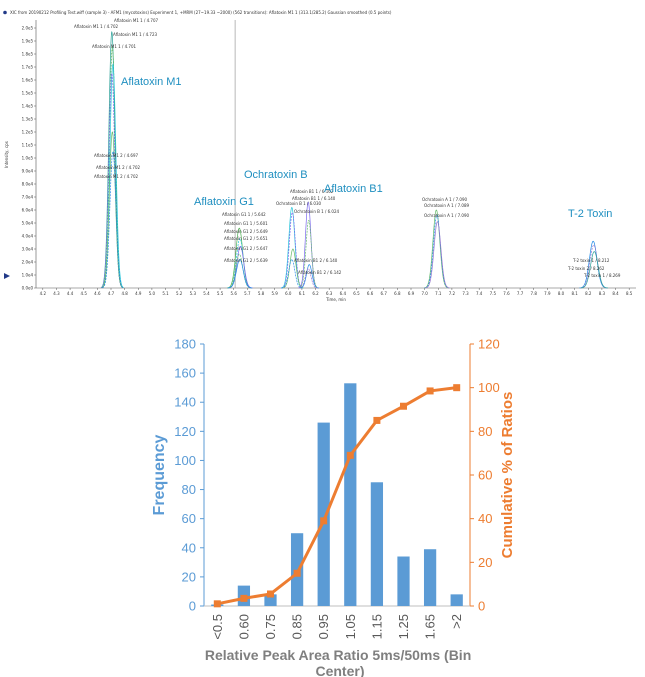 The image size is (645, 677). What do you see at coordinates (302, 293) in the screenshot?
I see `chromatogram-x-tick-label: 6.1` at bounding box center [302, 293].